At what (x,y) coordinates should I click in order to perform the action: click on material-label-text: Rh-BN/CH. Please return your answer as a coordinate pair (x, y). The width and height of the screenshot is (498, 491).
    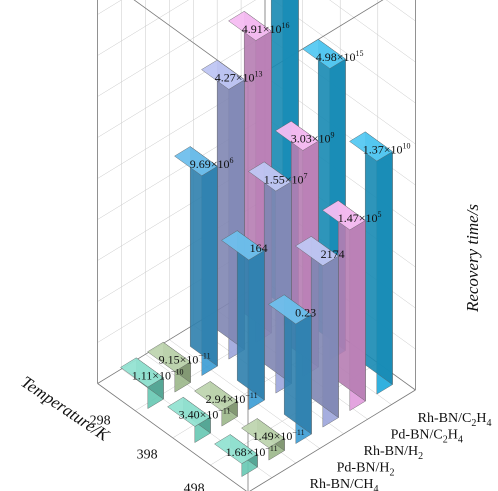
    Looking at the image, I should click on (342, 484).